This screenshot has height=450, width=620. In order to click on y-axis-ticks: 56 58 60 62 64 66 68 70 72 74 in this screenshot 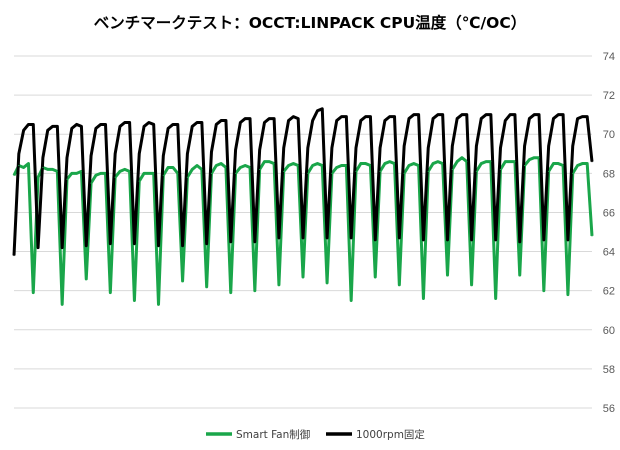, I will do `click(609, 233)`.